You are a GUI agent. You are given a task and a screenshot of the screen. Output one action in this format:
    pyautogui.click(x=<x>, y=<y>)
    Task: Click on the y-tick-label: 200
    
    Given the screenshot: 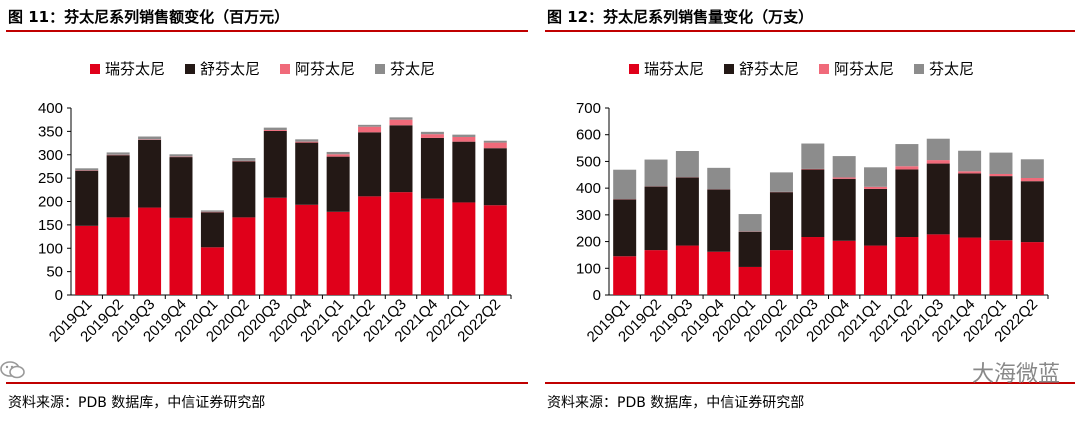 What is the action you would take?
    pyautogui.click(x=588, y=242)
    